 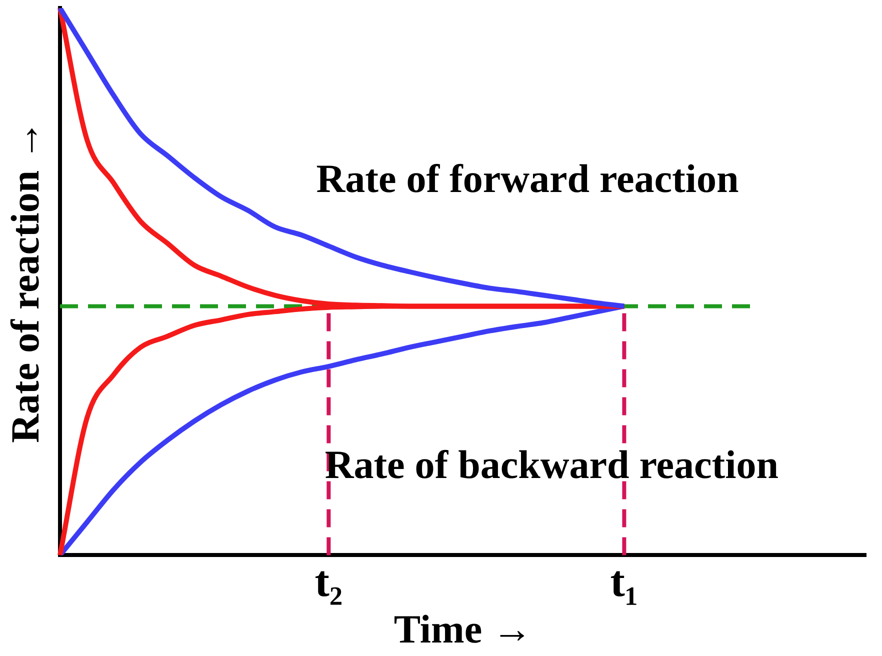 What do you see at coordinates (624, 581) in the screenshot?
I see `x-tick-label: t₁` at bounding box center [624, 581].